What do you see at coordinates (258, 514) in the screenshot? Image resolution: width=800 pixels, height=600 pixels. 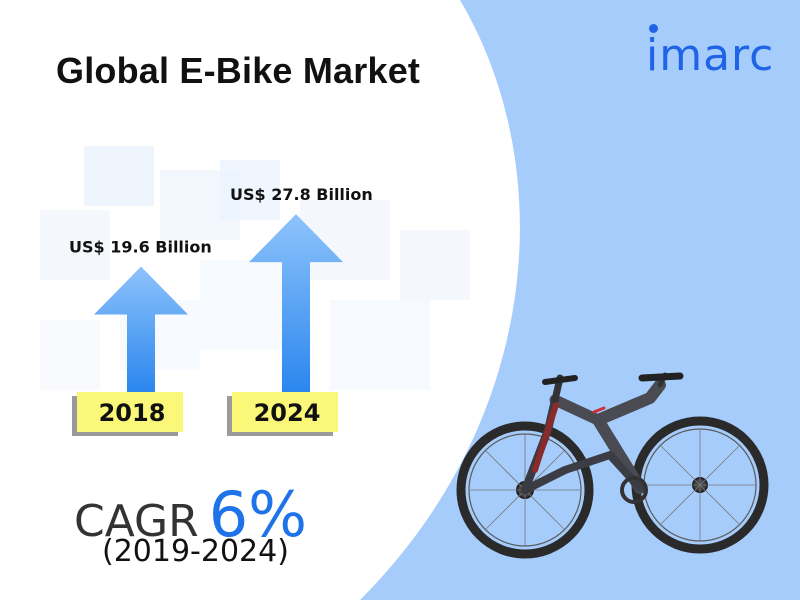 I see `cagr-value: 6%` at bounding box center [258, 514].